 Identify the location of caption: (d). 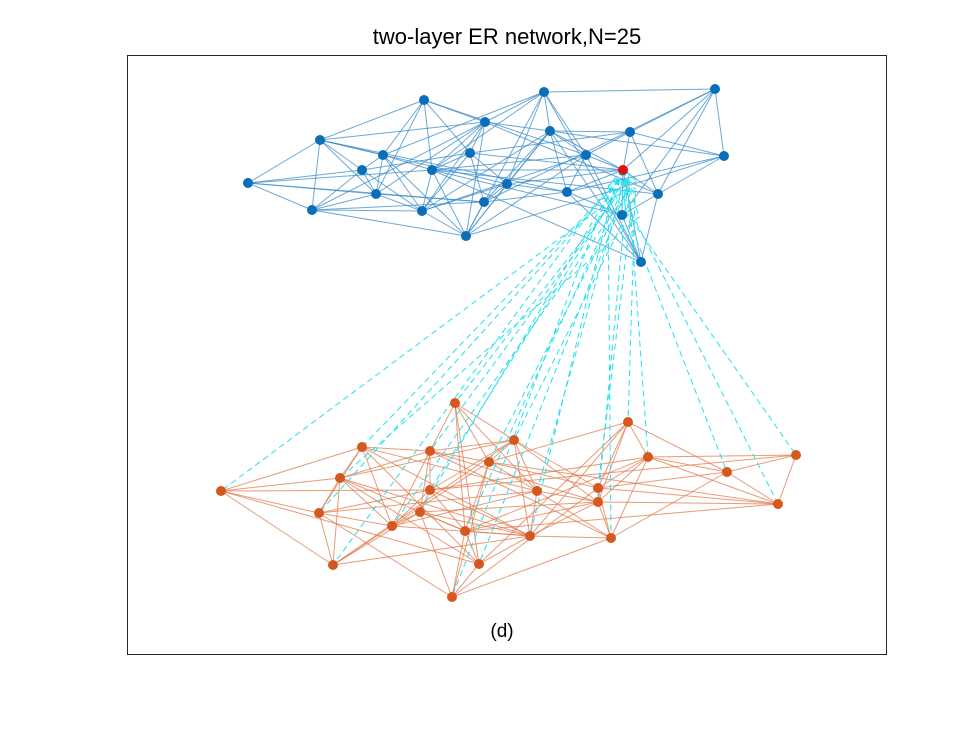
(501, 631).